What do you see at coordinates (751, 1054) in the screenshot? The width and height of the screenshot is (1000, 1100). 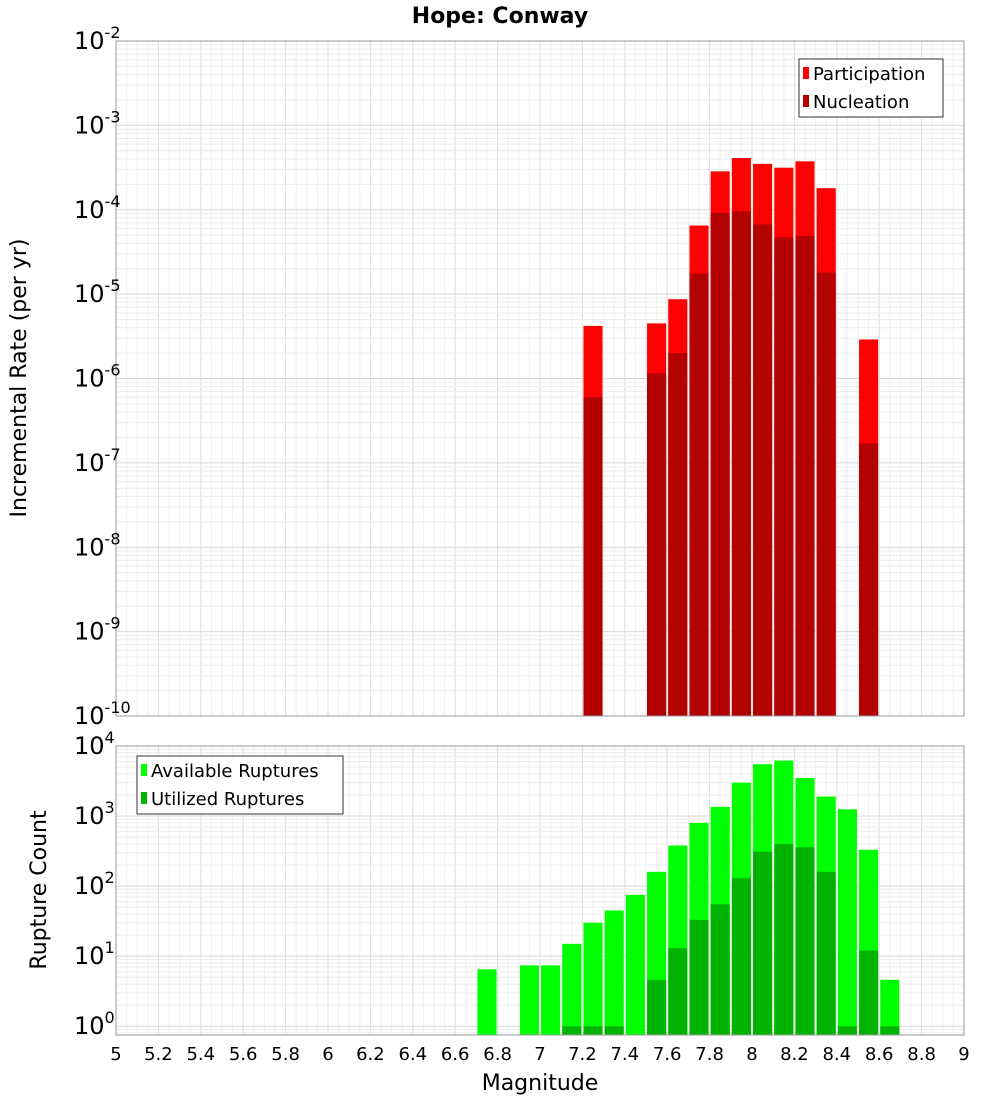 I see `x-tick-label: 8` at bounding box center [751, 1054].